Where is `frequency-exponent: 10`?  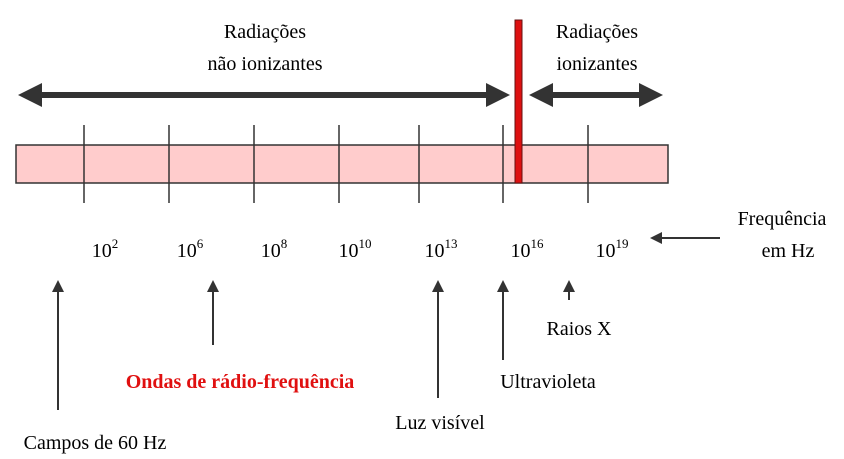
frequency-exponent: 10 is located at coordinates (365, 243).